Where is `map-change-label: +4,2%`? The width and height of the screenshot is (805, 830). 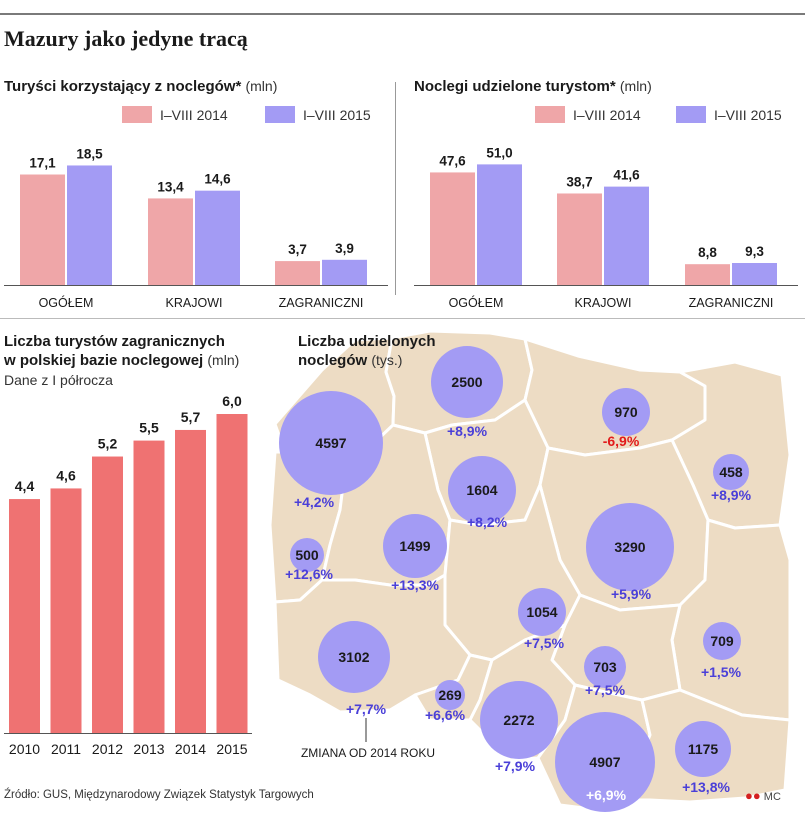 map-change-label: +4,2% is located at coordinates (314, 502).